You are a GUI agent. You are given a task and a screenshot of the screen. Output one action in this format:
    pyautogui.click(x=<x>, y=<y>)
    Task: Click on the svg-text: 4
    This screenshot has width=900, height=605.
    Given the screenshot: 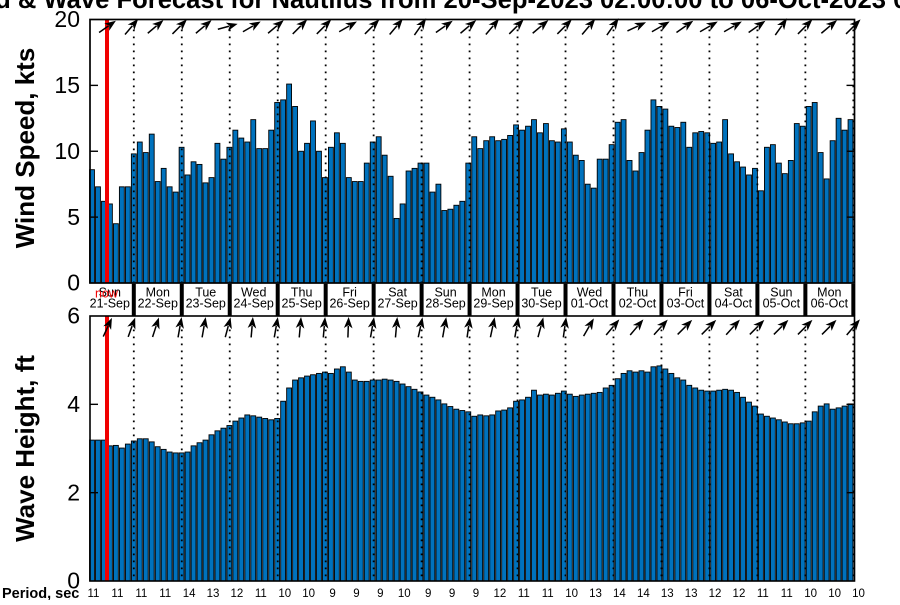 What is the action you would take?
    pyautogui.click(x=73, y=404)
    